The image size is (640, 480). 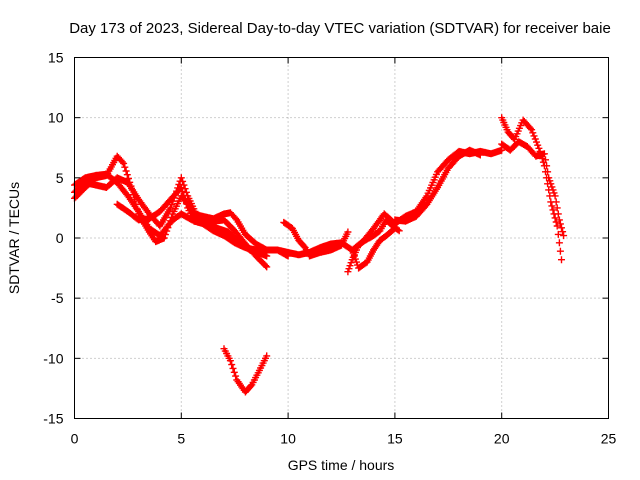 I want to click on x-tick-label: 15, so click(x=395, y=439).